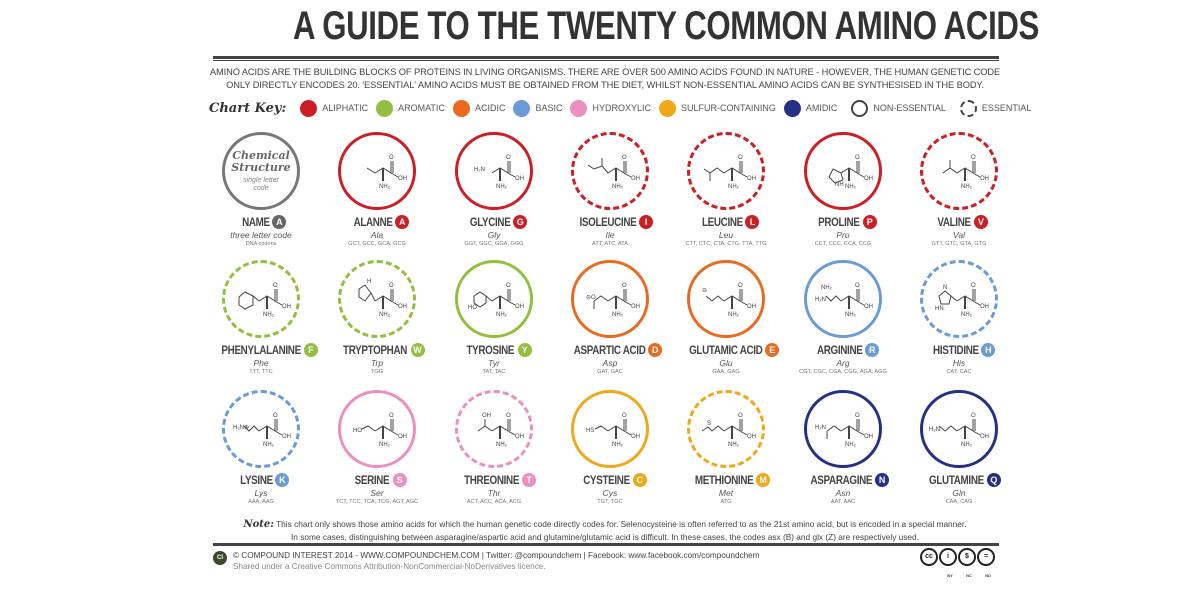 The height and width of the screenshot is (600, 1200). Describe the element at coordinates (369, 282) in the screenshot. I see `svg-text: H` at that location.